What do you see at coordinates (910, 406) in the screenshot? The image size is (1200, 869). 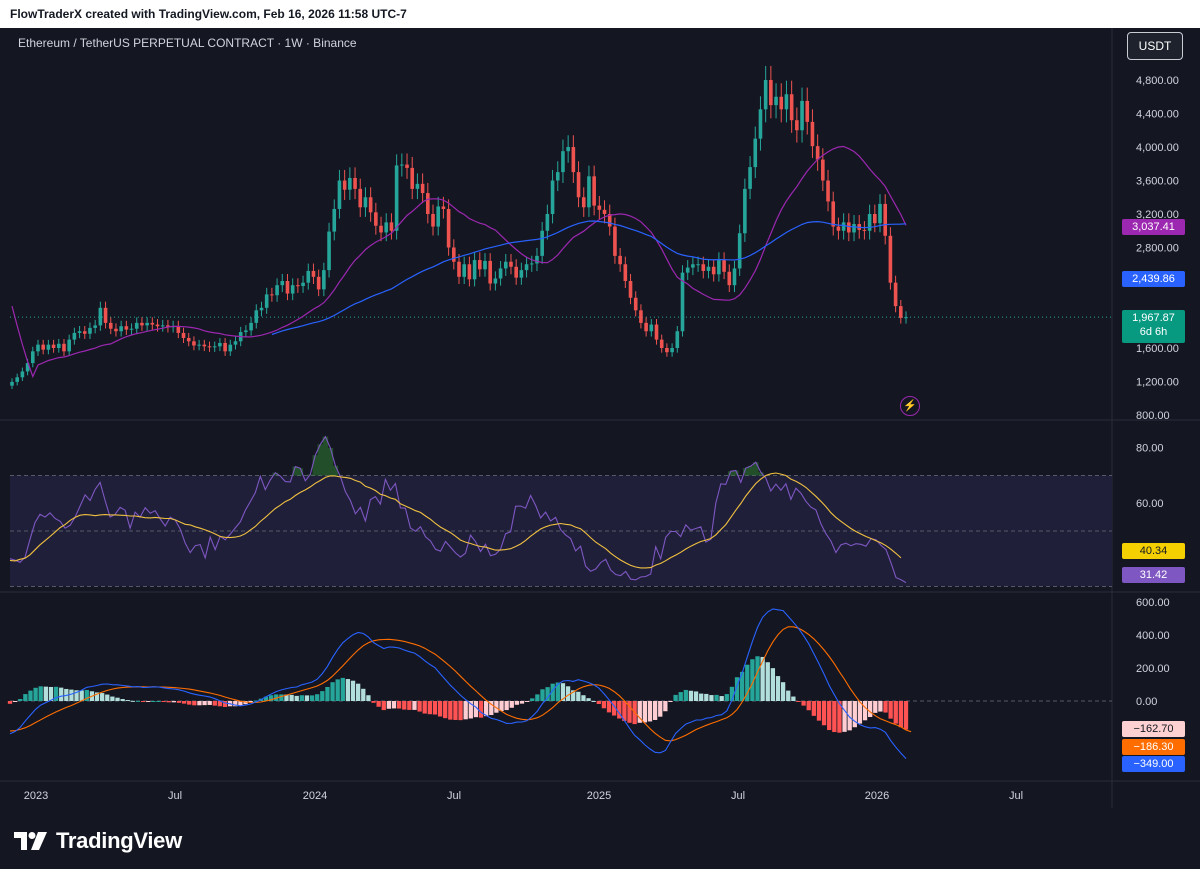 I see `lightning-icon: ⚡` at bounding box center [910, 406].